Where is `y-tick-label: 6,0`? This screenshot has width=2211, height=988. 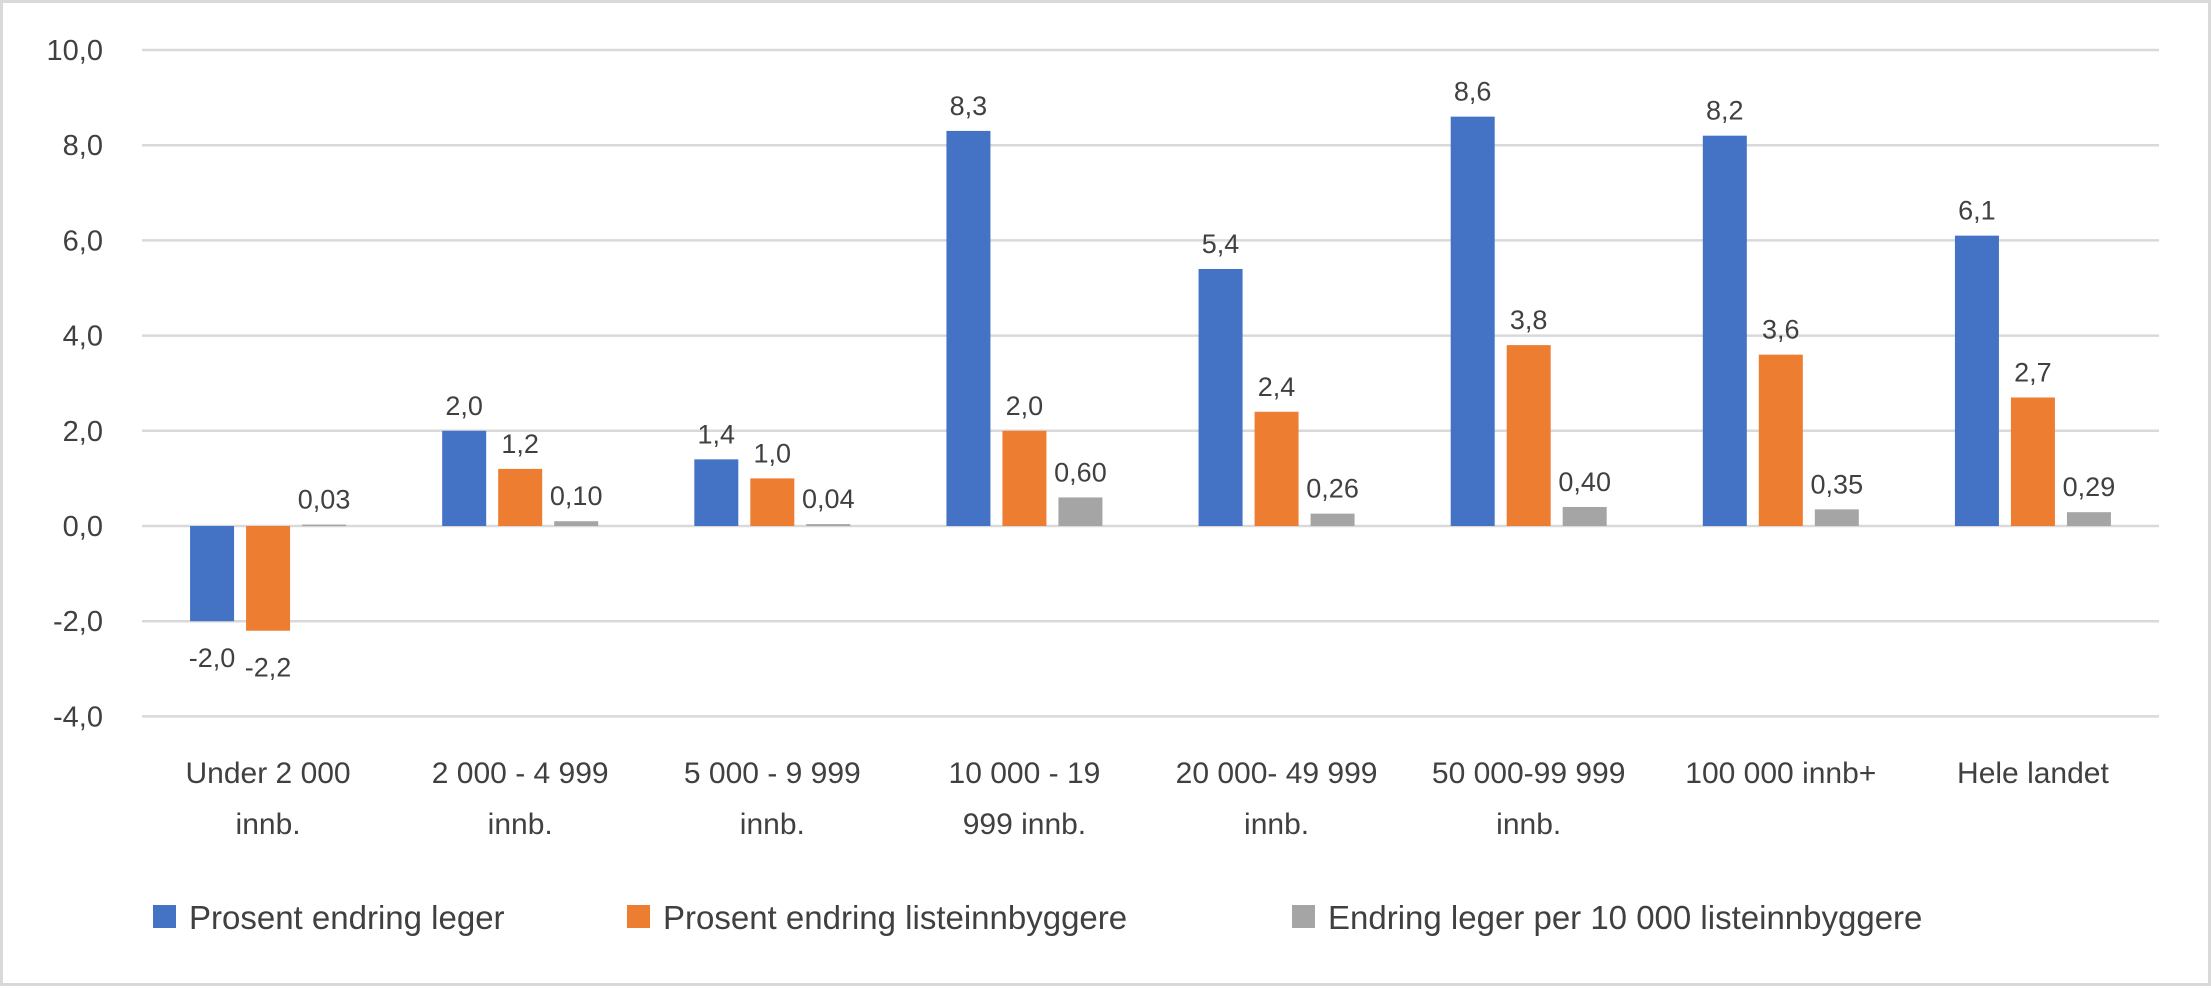 y-tick-label: 6,0 is located at coordinates (83, 241).